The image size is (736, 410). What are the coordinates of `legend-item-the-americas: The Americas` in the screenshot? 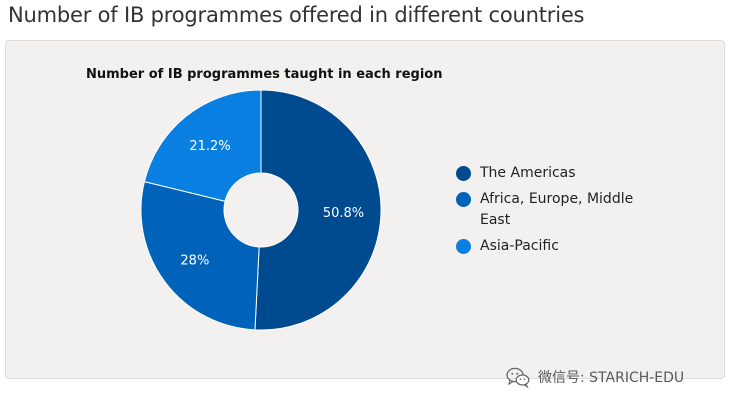 It's located at (546, 173).